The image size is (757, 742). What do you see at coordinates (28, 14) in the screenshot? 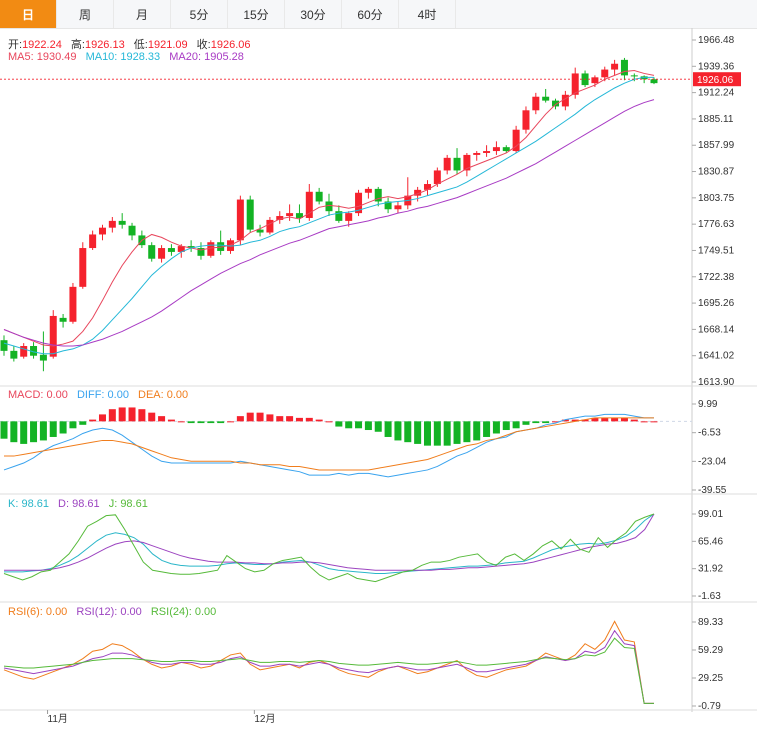
I see `tab-0: 日` at bounding box center [28, 14].